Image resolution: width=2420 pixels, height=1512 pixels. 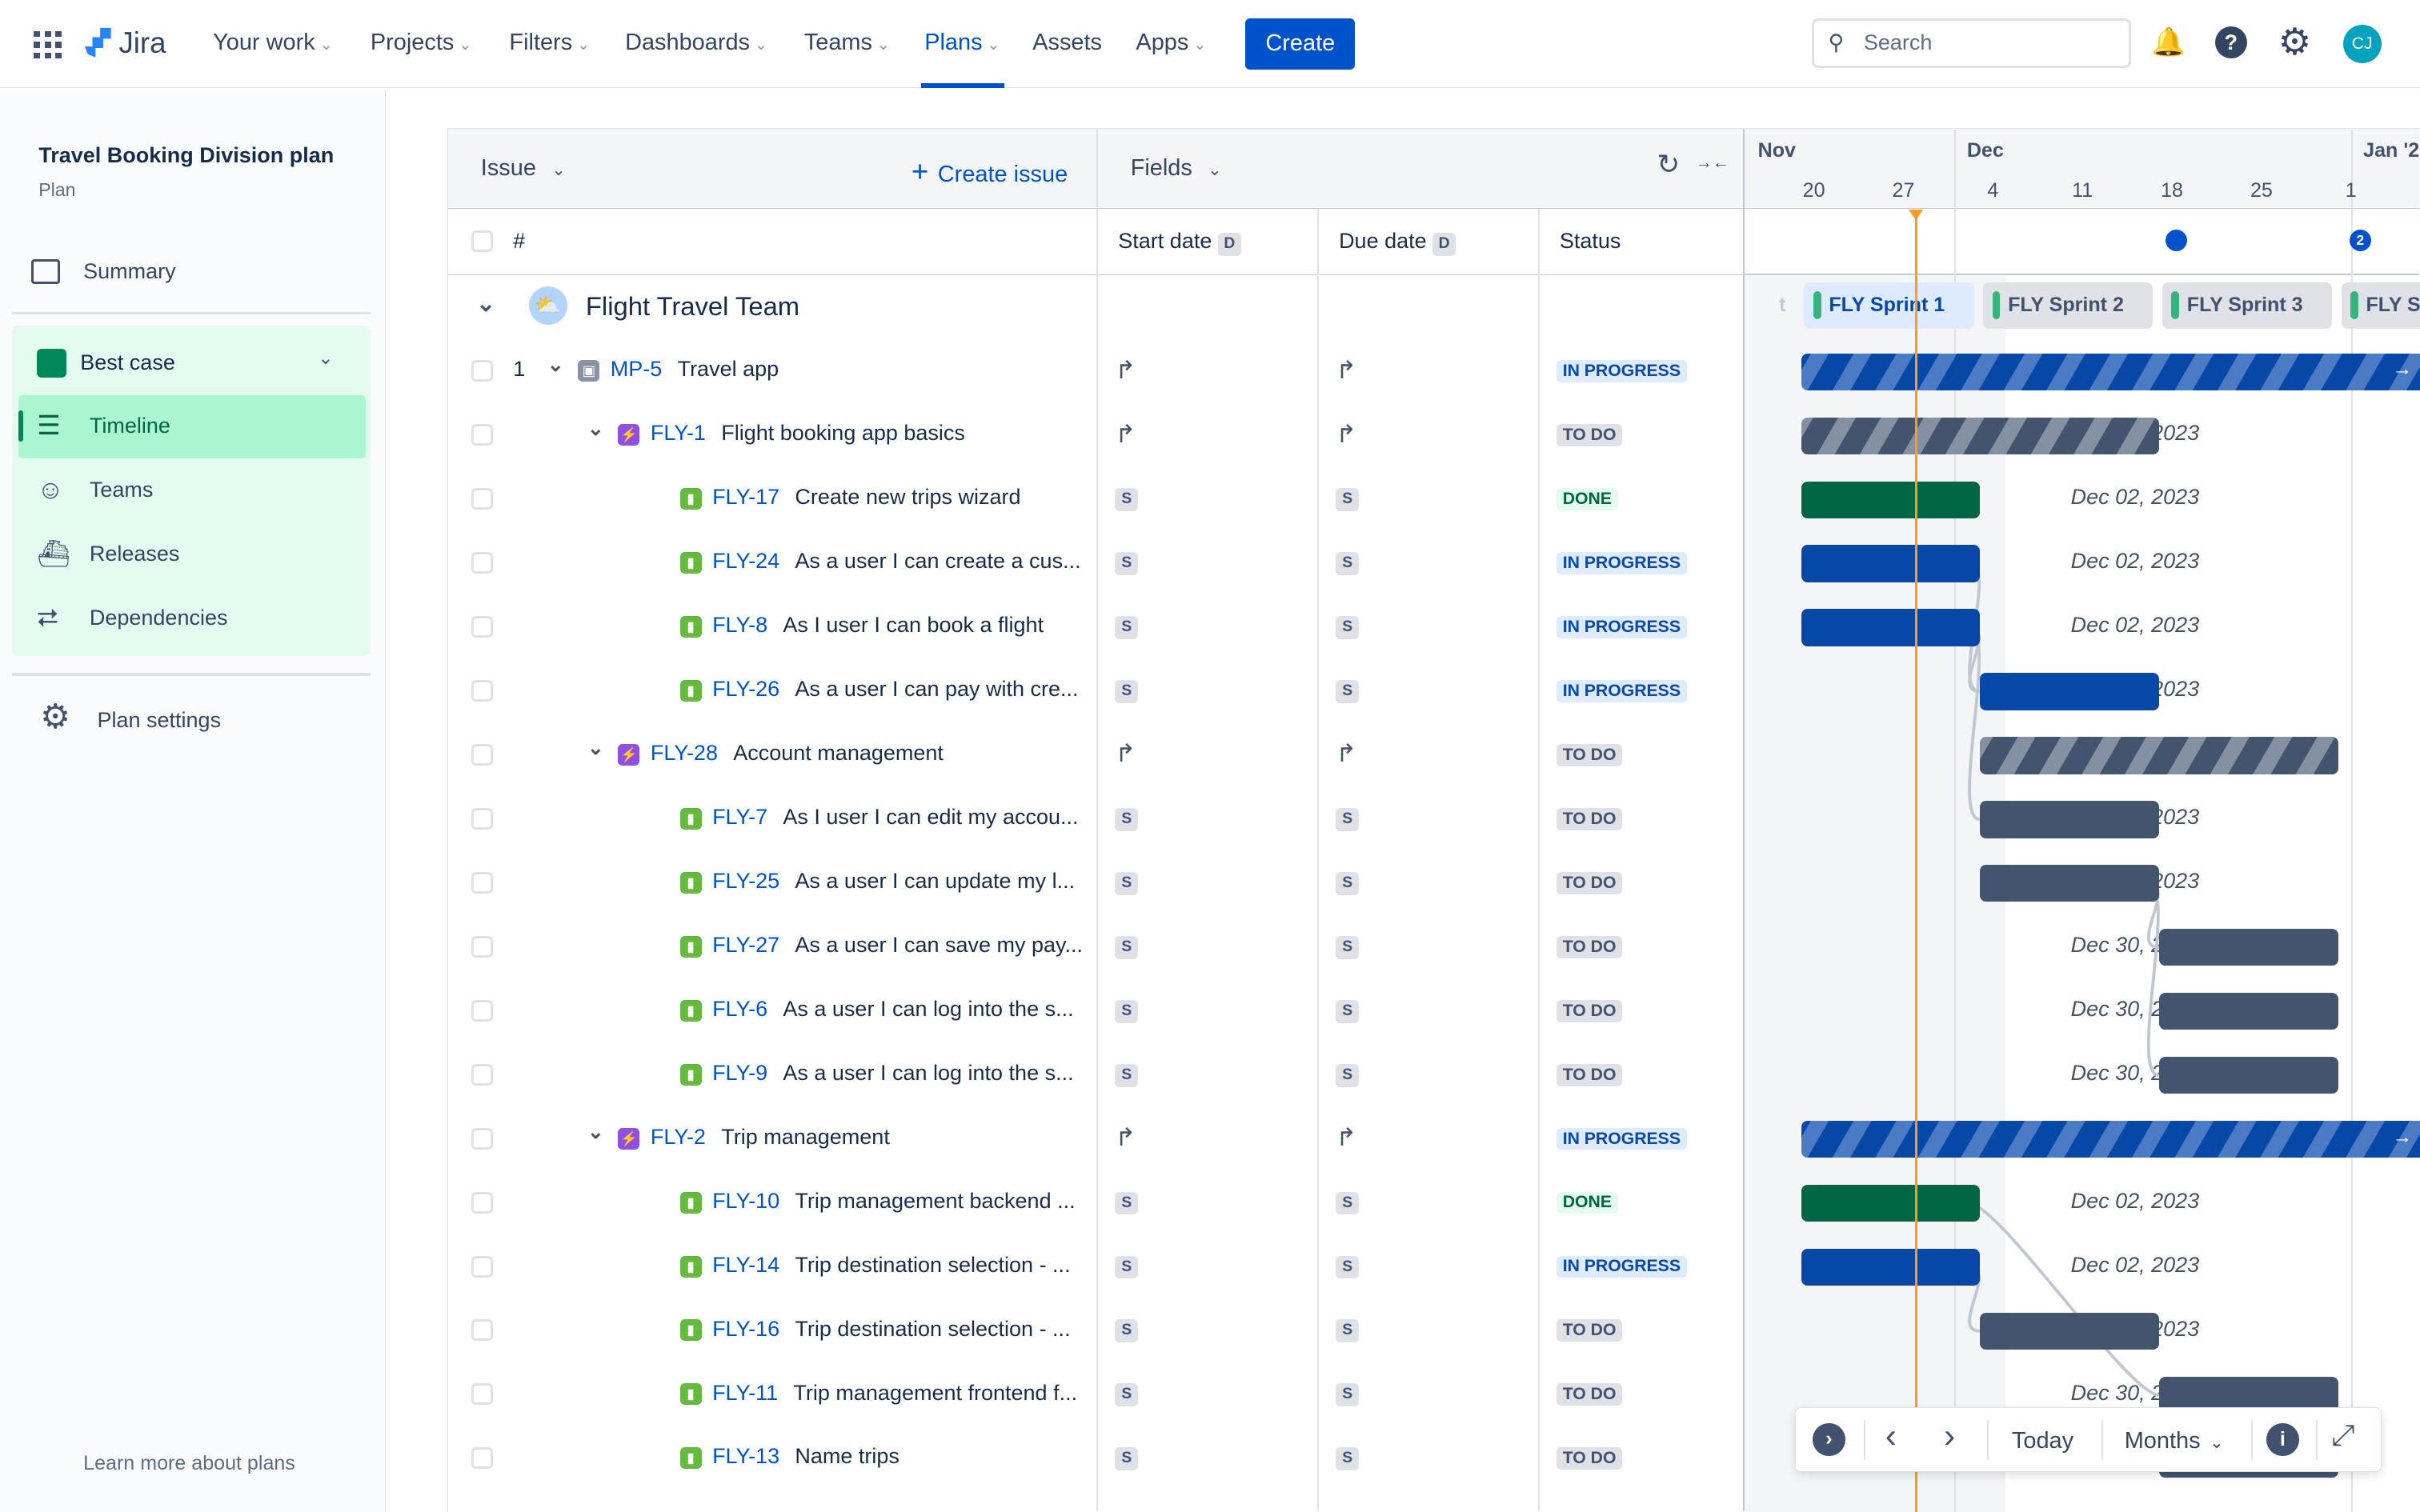 What do you see at coordinates (191, 491) in the screenshot?
I see `sidebar-item-teams: ☺ Teams` at bounding box center [191, 491].